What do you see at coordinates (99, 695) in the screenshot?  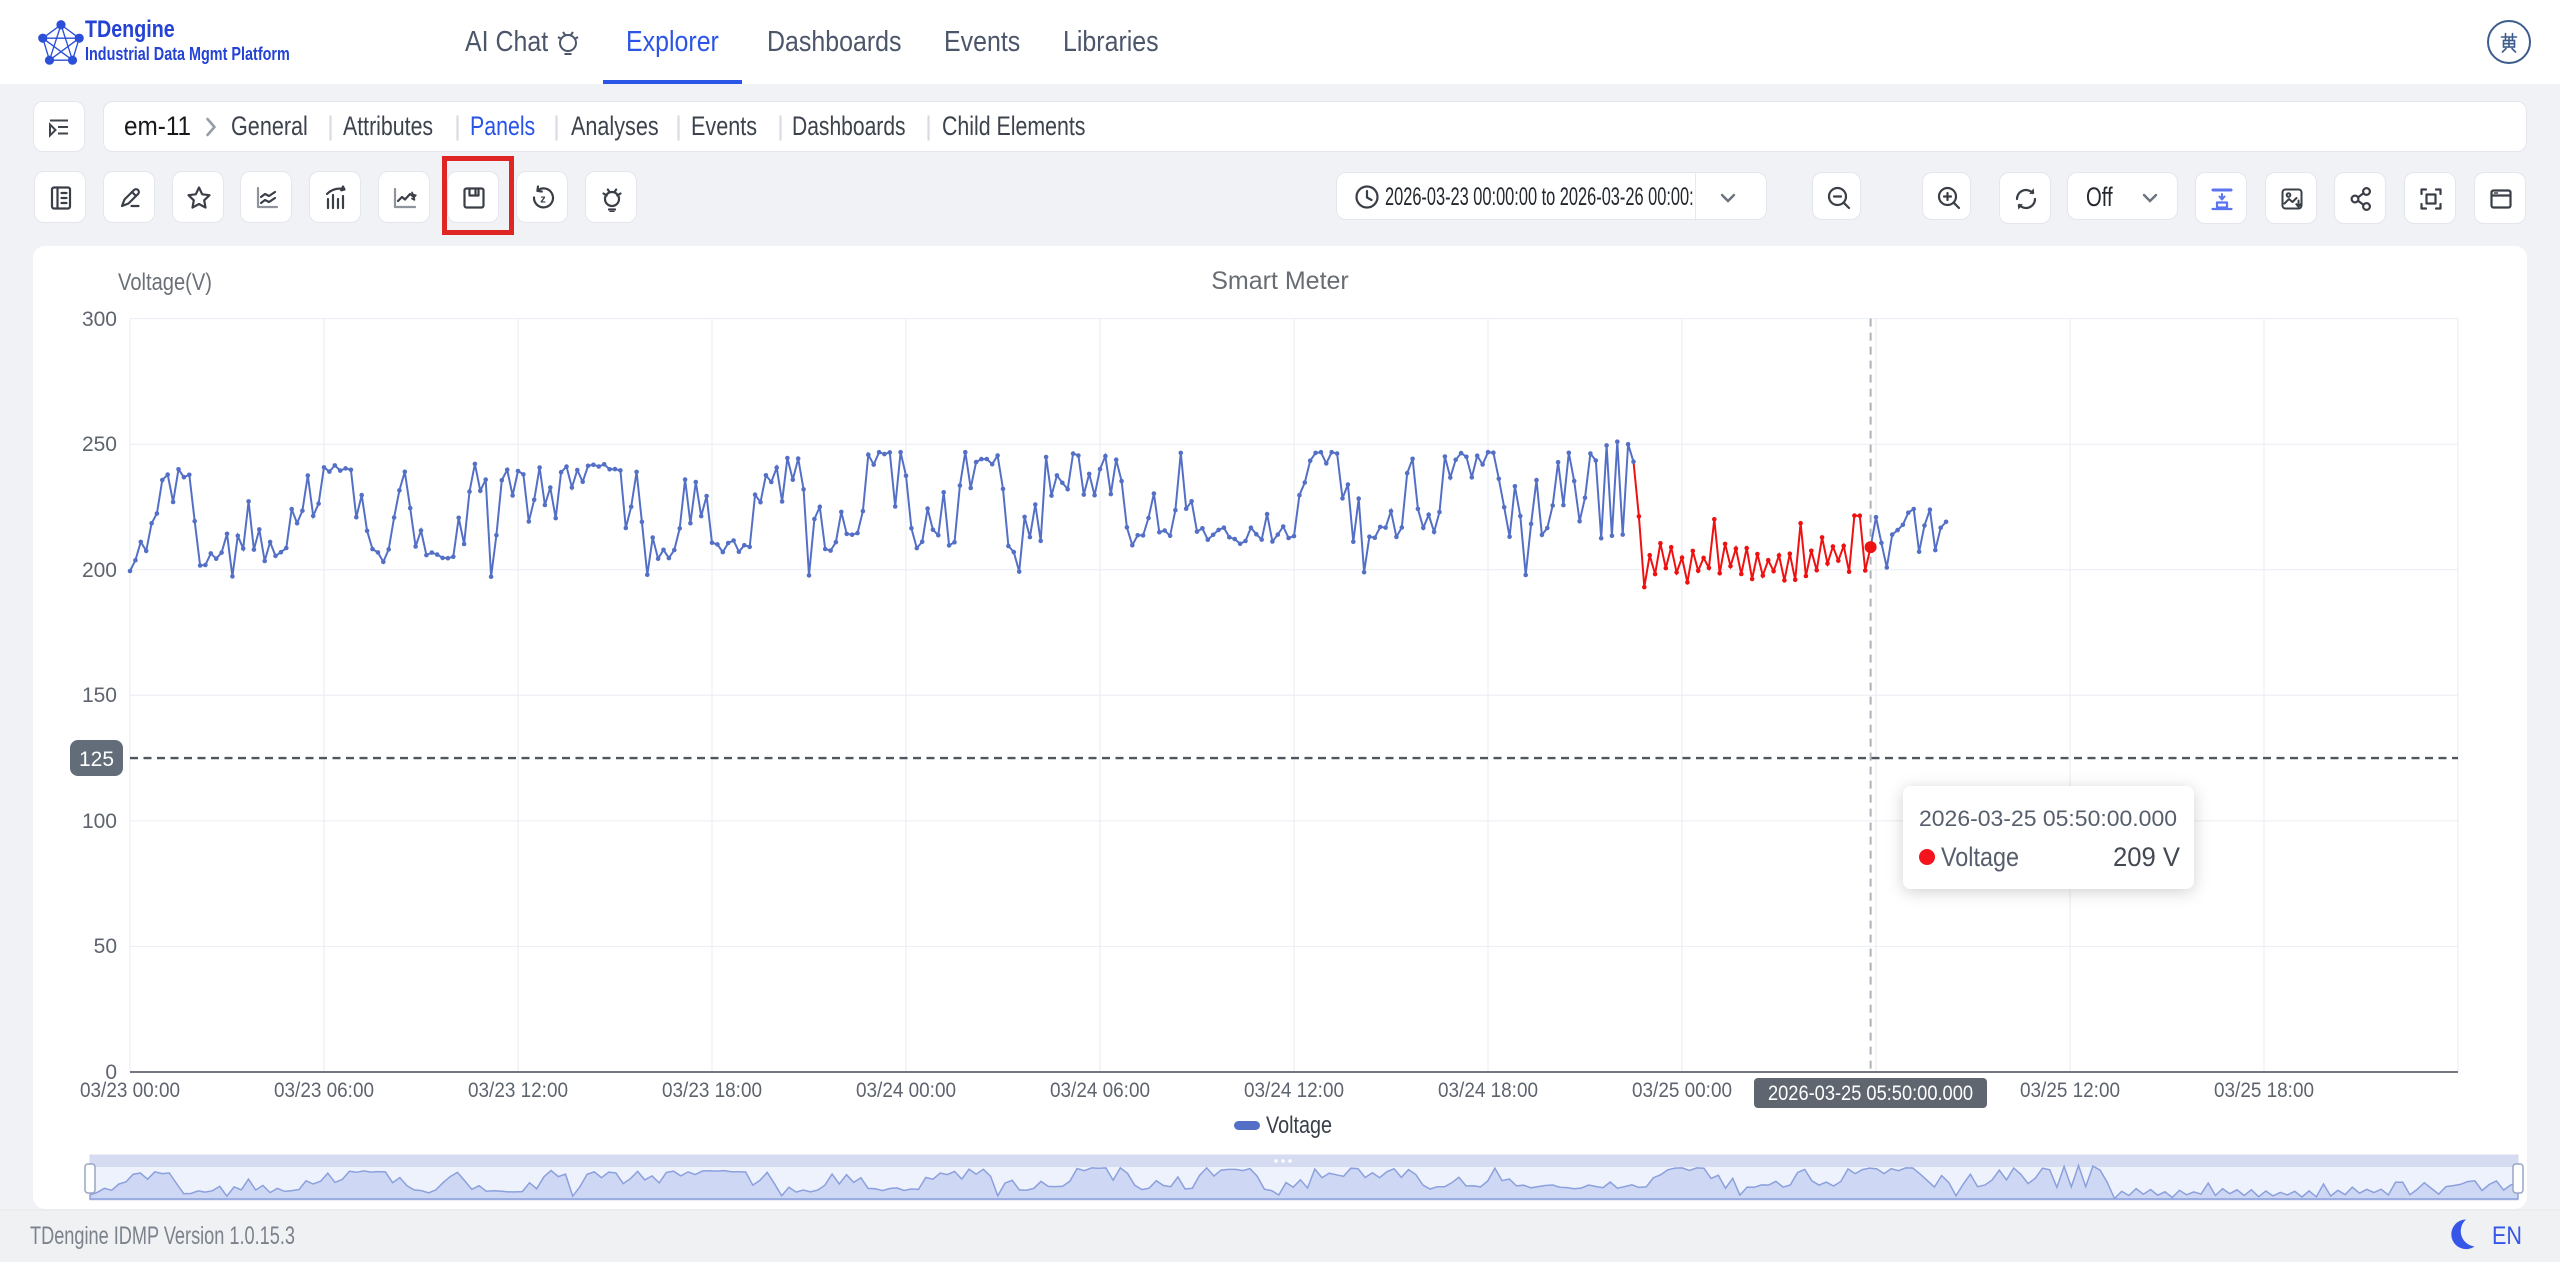 I see `svg-text: 150` at bounding box center [99, 695].